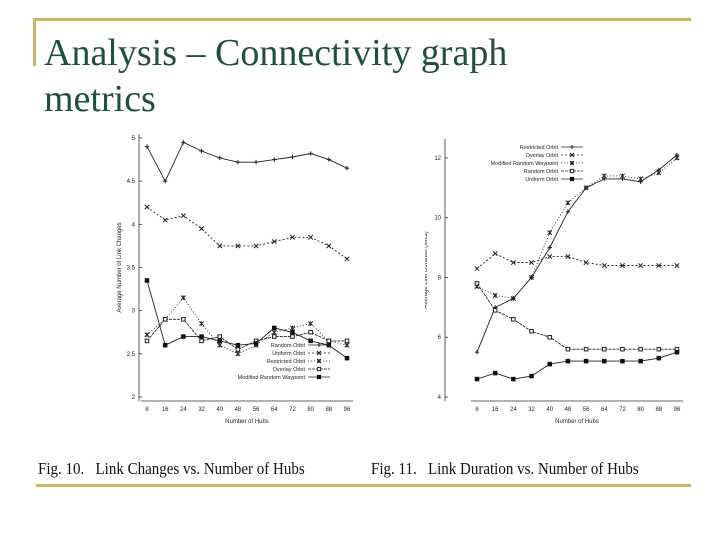 The image size is (720, 540). Describe the element at coordinates (586, 410) in the screenshot. I see `x-tick-label: 56` at that location.